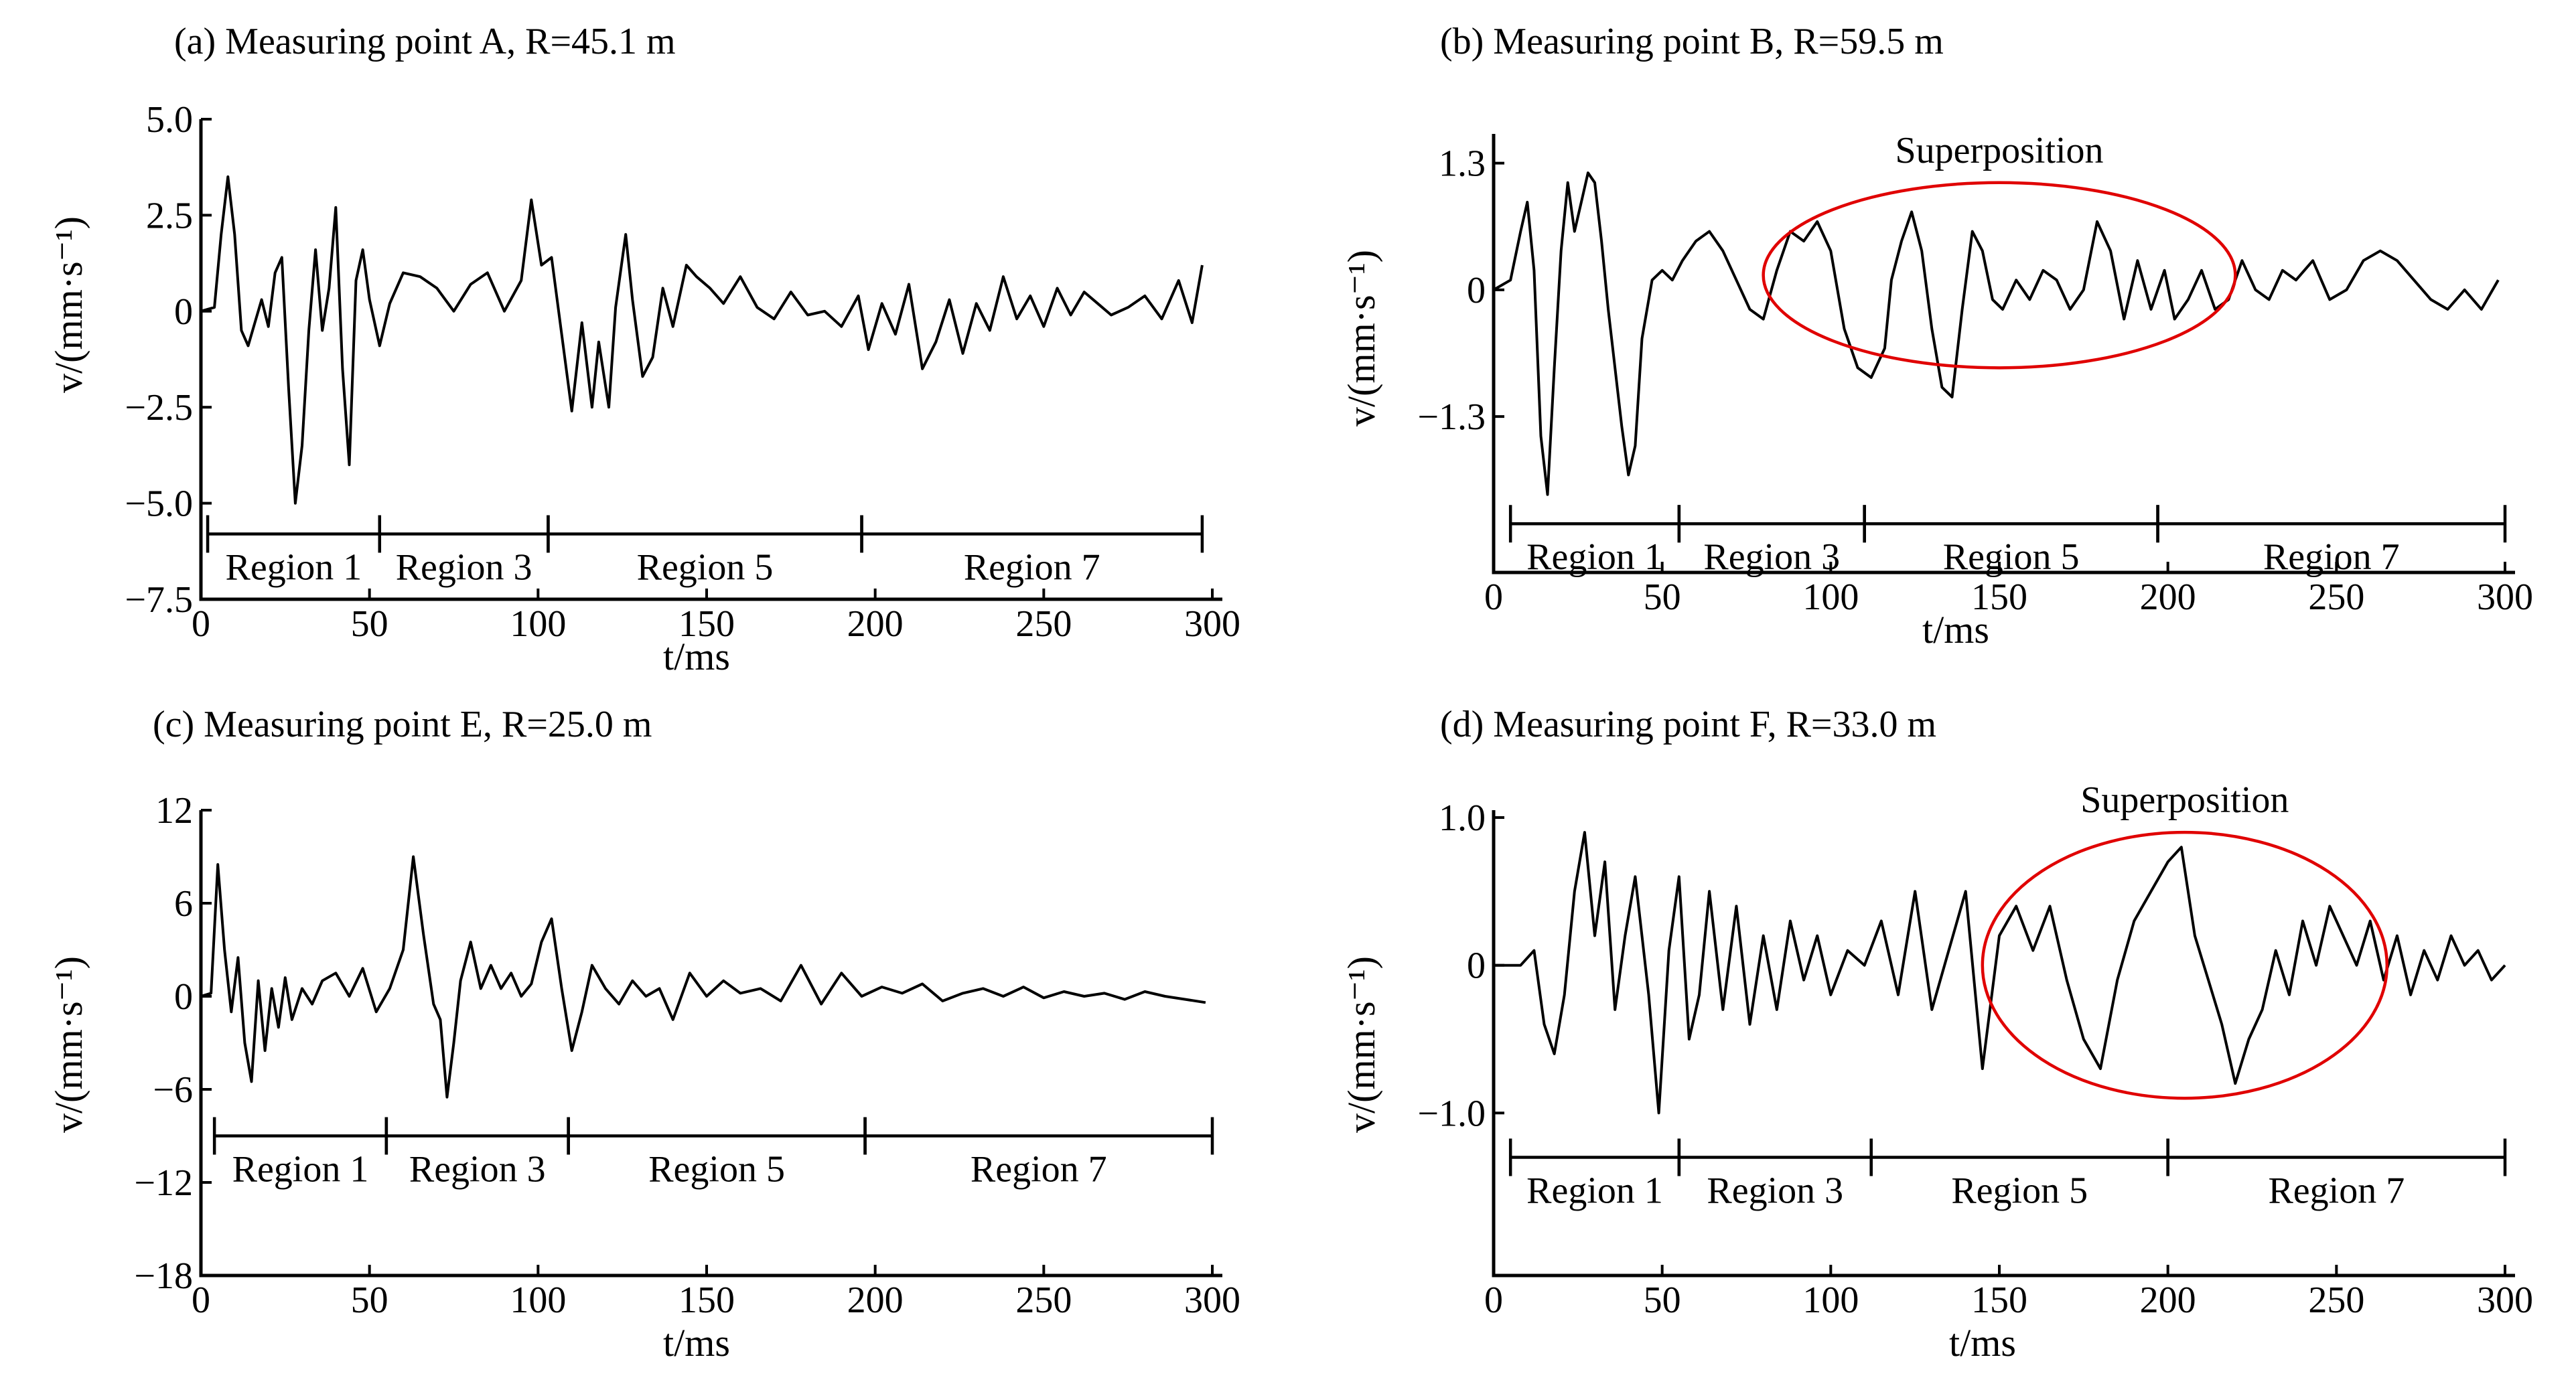 The width and height of the screenshot is (2576, 1392). I want to click on y-tick-label: −2.5, so click(159, 408).